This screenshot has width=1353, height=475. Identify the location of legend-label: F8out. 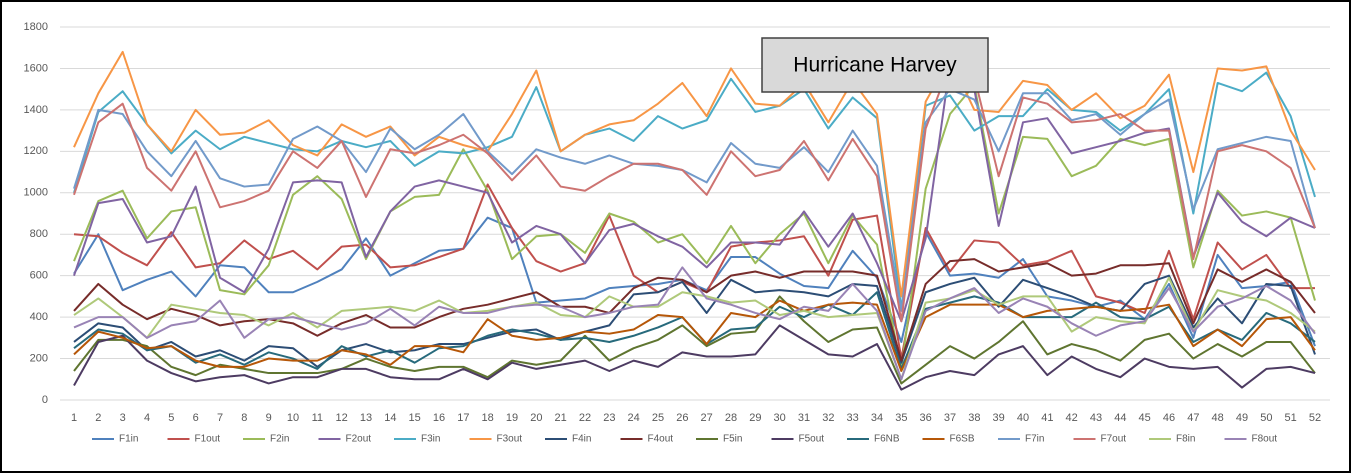
(1265, 439).